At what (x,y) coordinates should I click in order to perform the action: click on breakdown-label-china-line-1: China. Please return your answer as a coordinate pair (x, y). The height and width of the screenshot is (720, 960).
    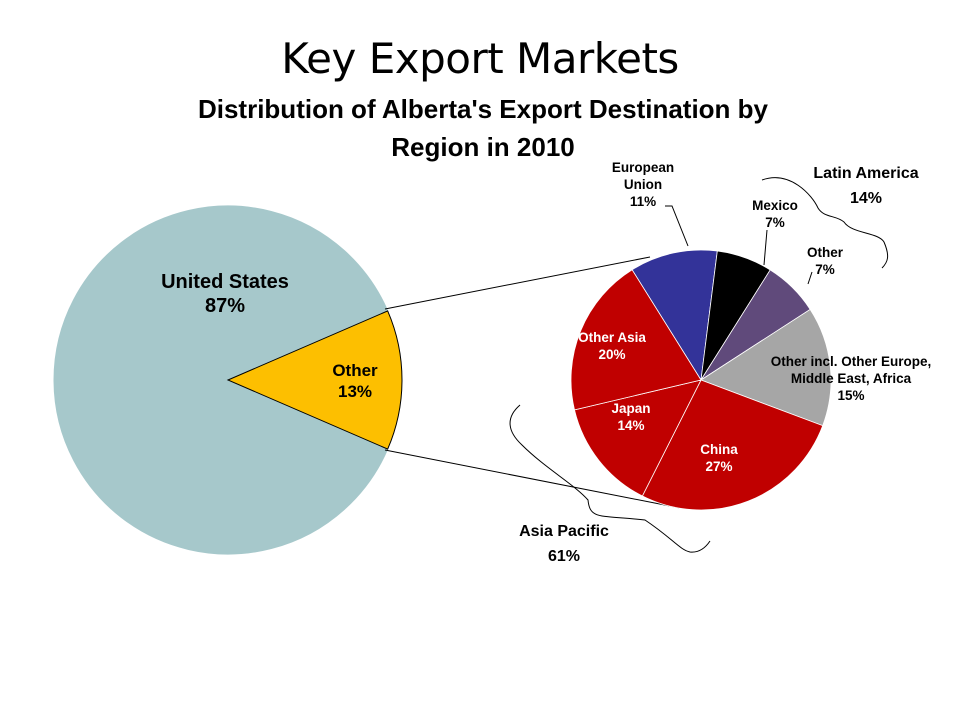
    Looking at the image, I should click on (719, 449).